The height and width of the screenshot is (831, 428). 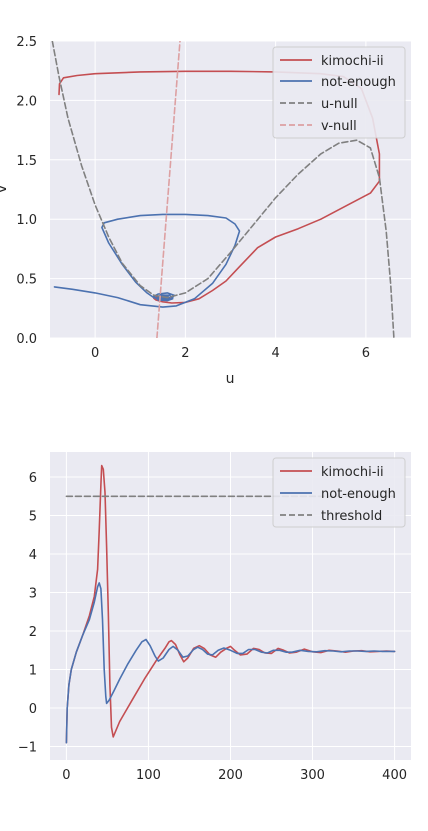 I want to click on timeseries-ytick-label: 4, so click(x=33, y=555).